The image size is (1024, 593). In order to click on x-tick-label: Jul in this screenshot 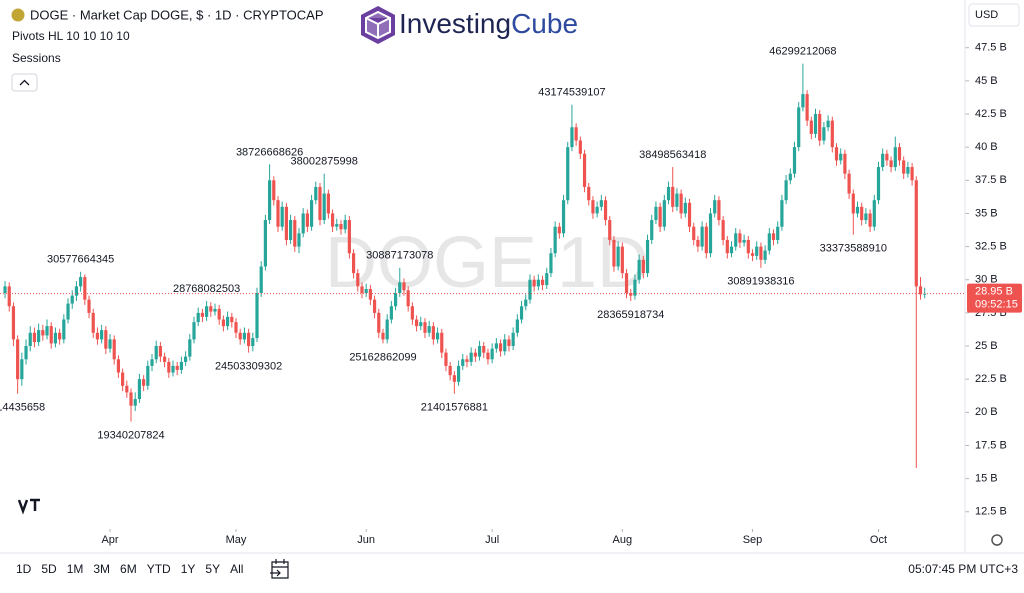, I will do `click(492, 540)`.